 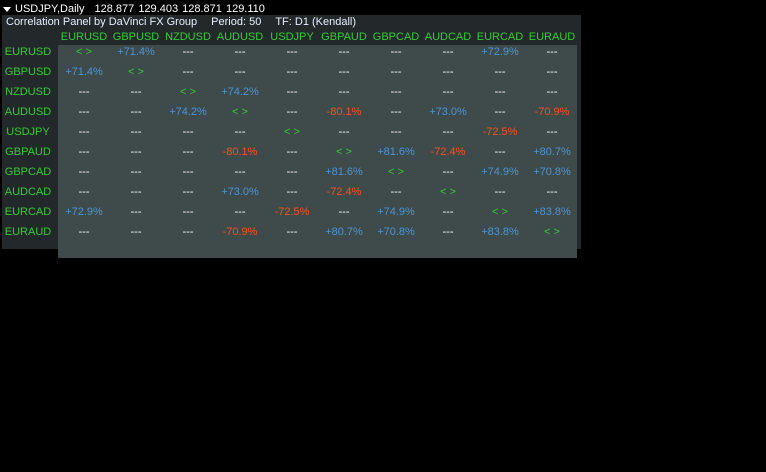 I want to click on correlation-cell: +70.8%, so click(x=396, y=232).